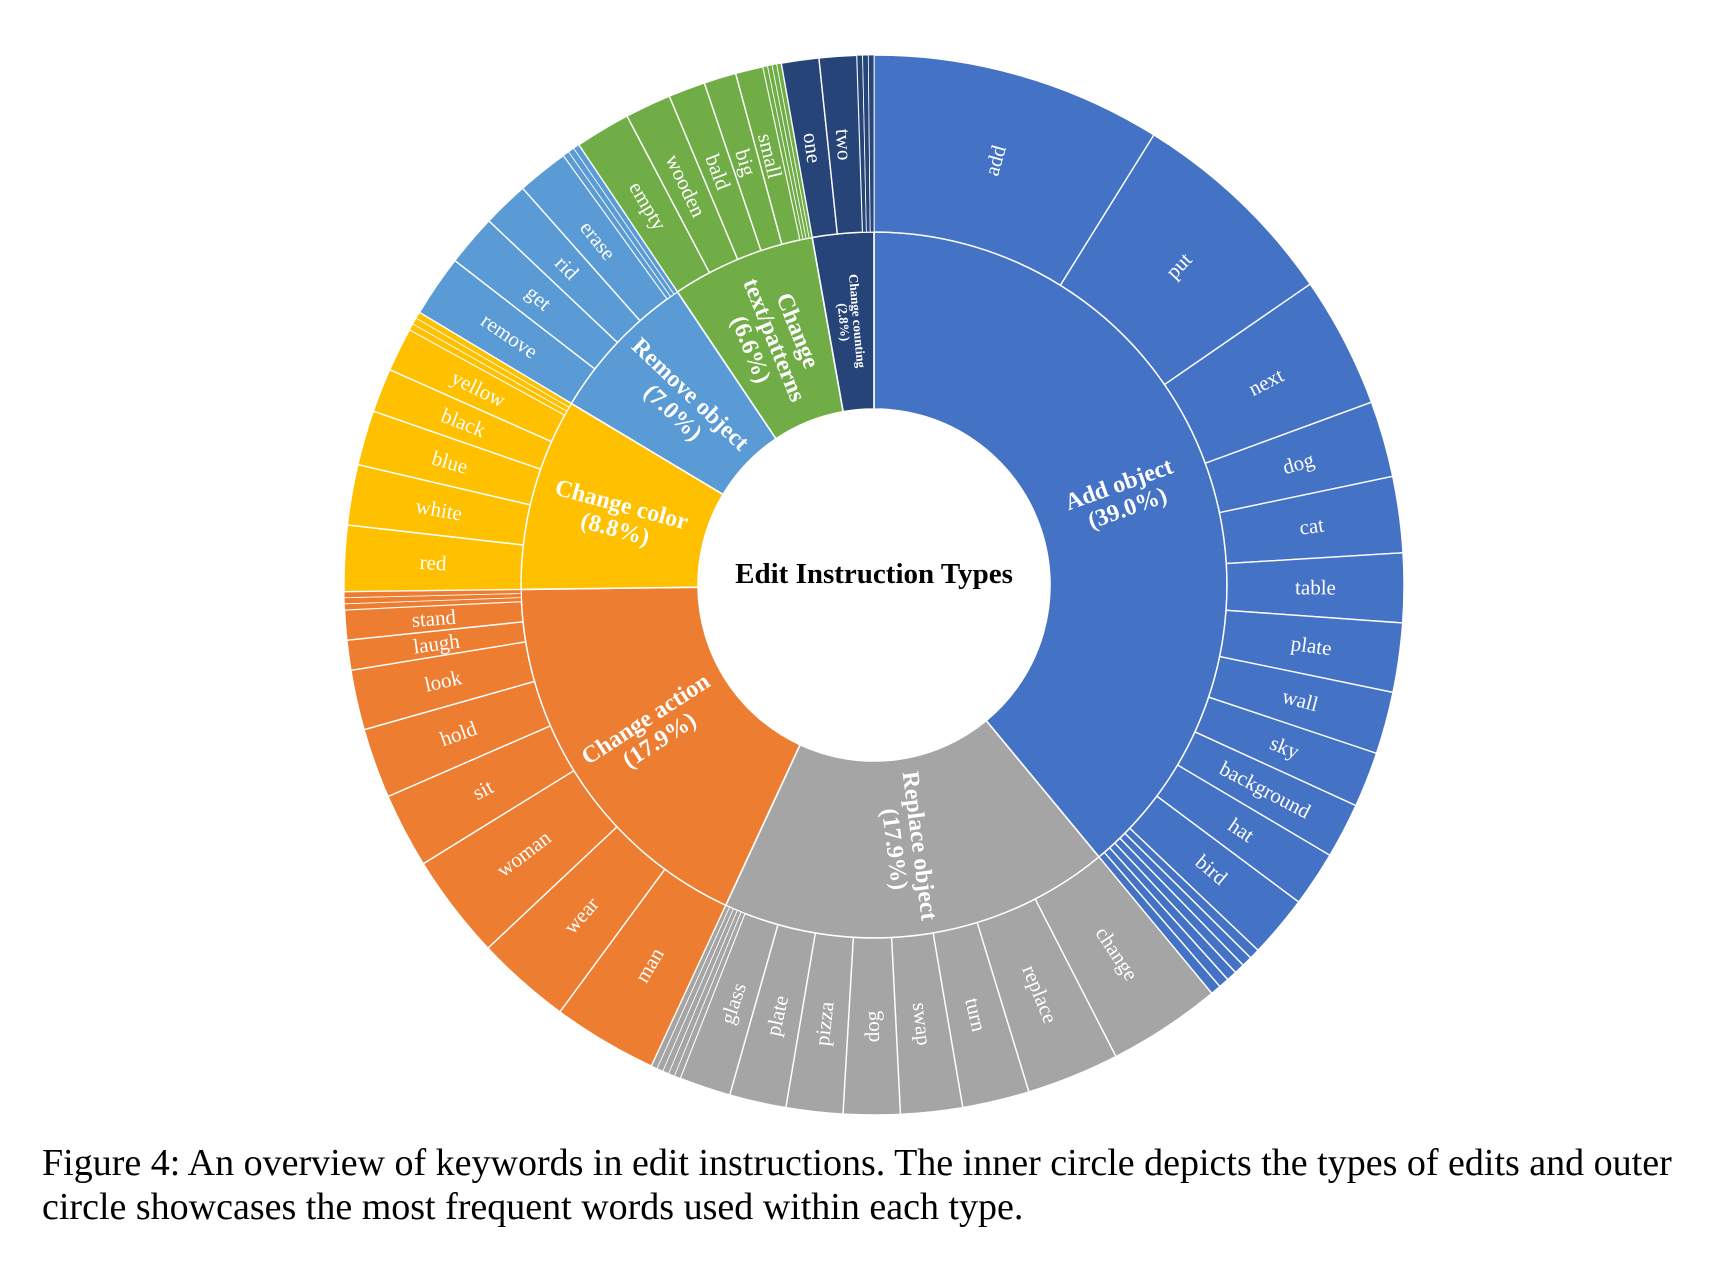 Image resolution: width=1734 pixels, height=1272 pixels. Describe the element at coordinates (874, 574) in the screenshot. I see `chart-title: Edit Instruction Types` at that location.